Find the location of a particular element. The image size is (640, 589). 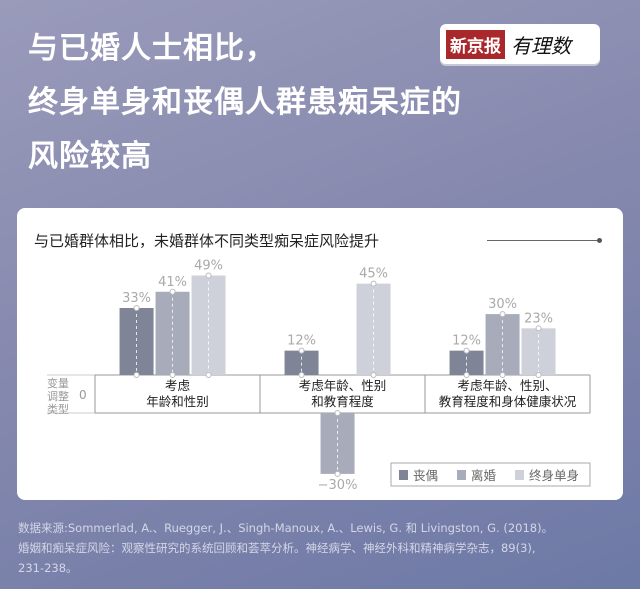

title-line: 风险较高 is located at coordinates (90, 156).